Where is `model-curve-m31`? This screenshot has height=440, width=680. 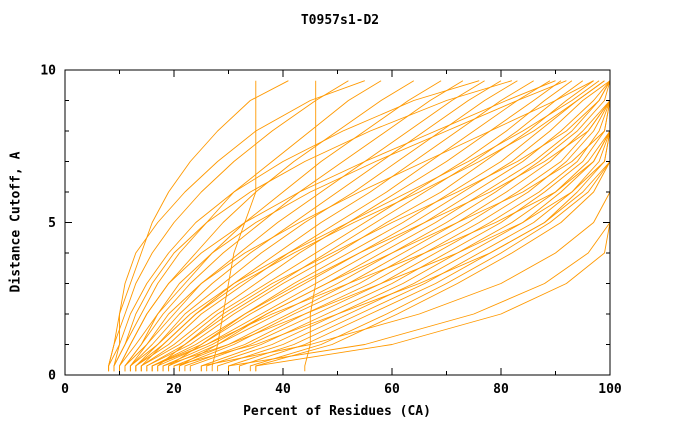
model-curve-m31 is located at coordinates (234, 226).